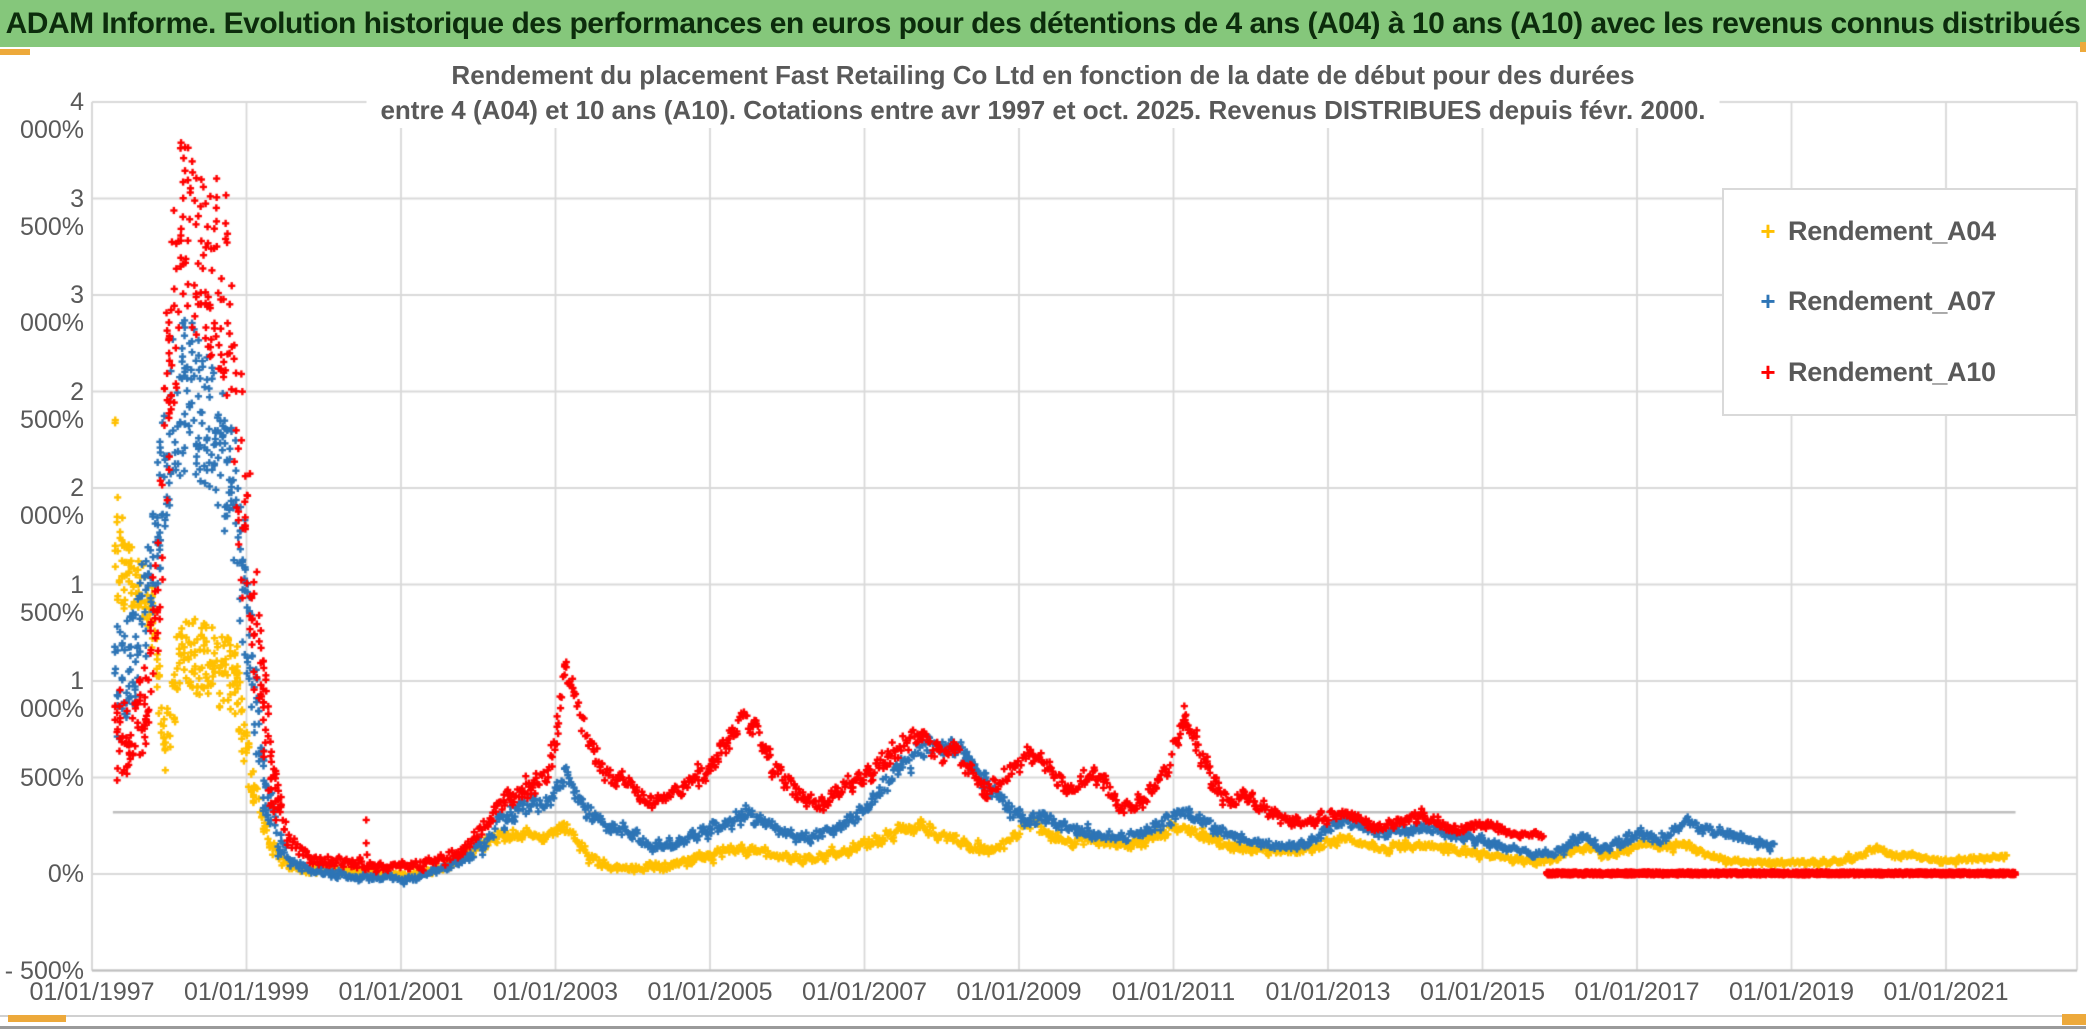 Image resolution: width=2086 pixels, height=1032 pixels. Describe the element at coordinates (52, 405) in the screenshot. I see `y-axis-label: 2 500%` at that location.